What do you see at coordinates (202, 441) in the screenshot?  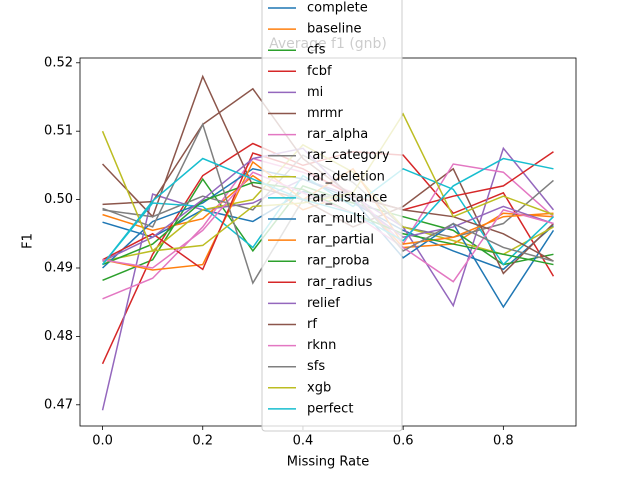 I see `x-tick-label: 0.2` at bounding box center [202, 441].